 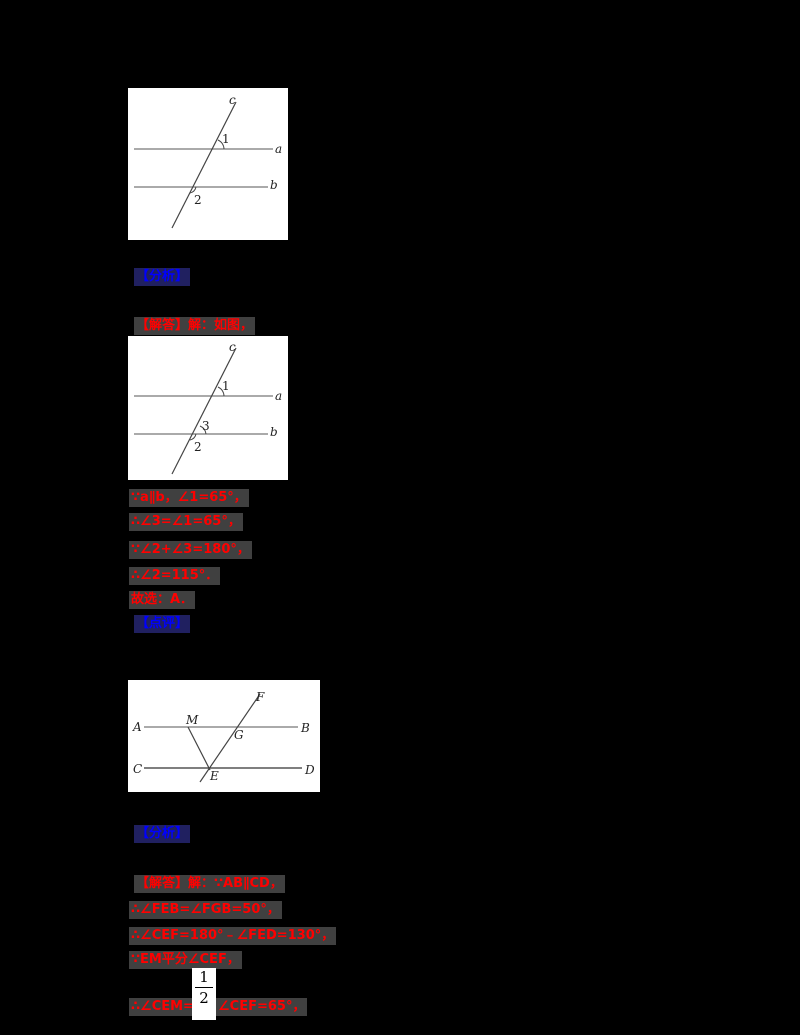 I want to click on solution-line: ∴∠3=∠1=65°，, so click(x=186, y=522).